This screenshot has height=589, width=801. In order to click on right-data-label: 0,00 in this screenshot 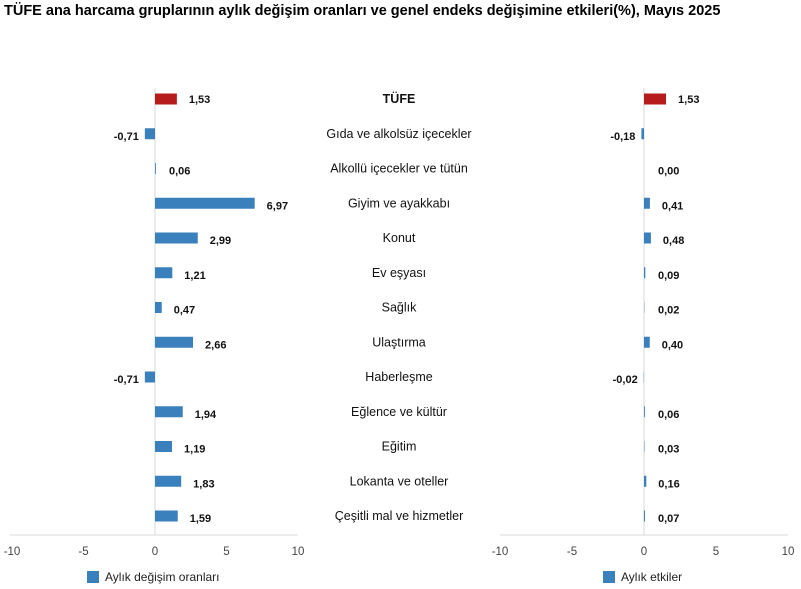, I will do `click(668, 172)`.